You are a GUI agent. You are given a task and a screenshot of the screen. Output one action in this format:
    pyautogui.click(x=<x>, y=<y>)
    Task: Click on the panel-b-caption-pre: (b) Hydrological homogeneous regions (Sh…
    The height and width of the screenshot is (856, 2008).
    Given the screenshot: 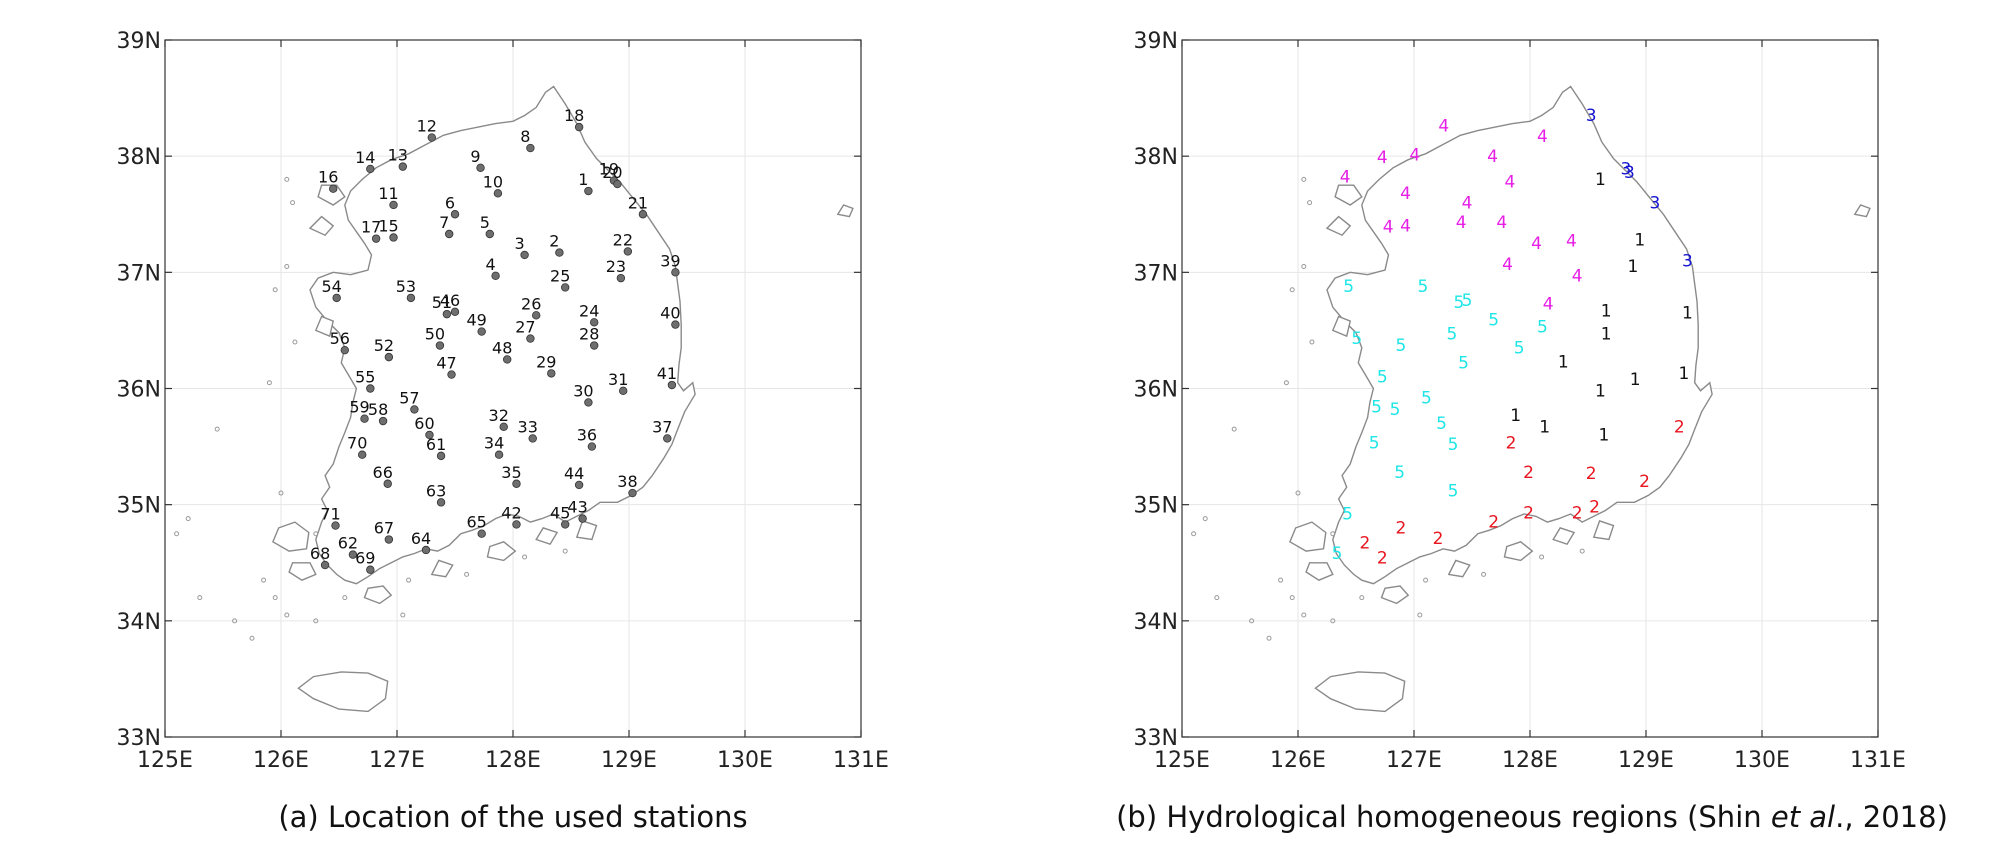 What is the action you would take?
    pyautogui.click(x=1443, y=817)
    